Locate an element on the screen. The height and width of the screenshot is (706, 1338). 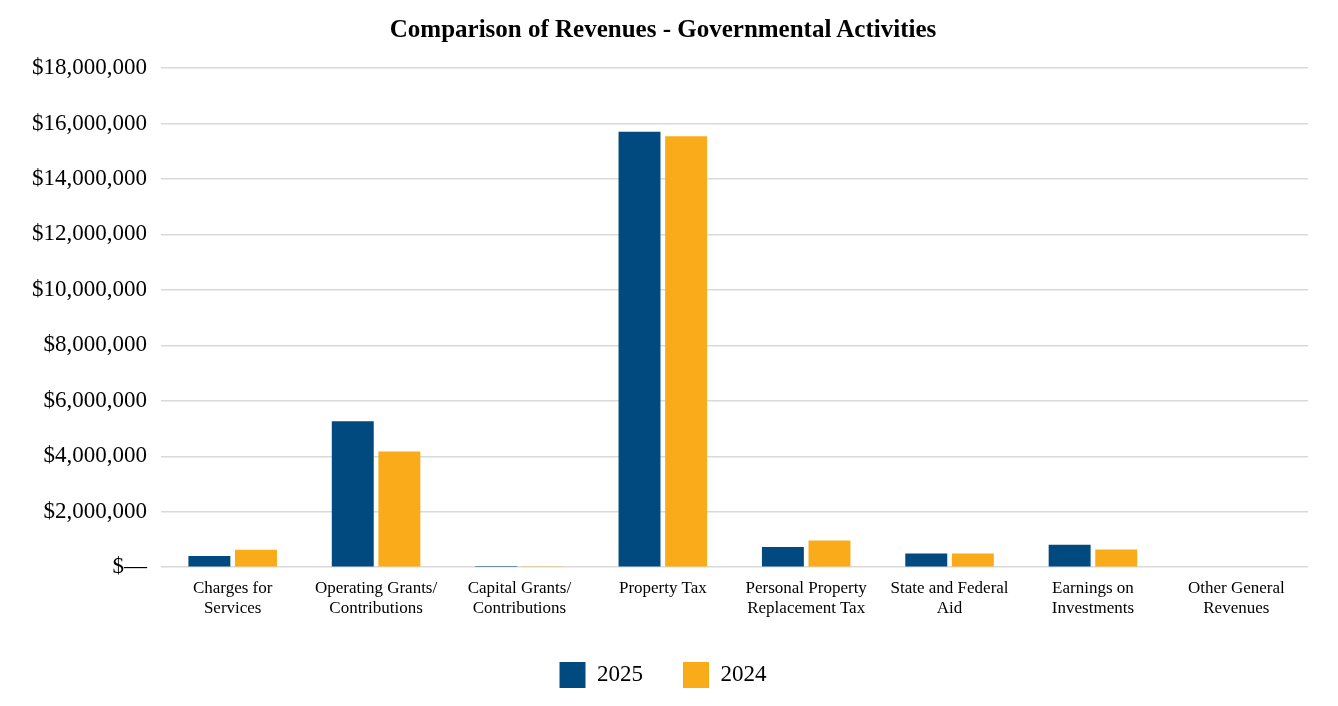
y-tick-label: $18,000,000 is located at coordinates (89, 67).